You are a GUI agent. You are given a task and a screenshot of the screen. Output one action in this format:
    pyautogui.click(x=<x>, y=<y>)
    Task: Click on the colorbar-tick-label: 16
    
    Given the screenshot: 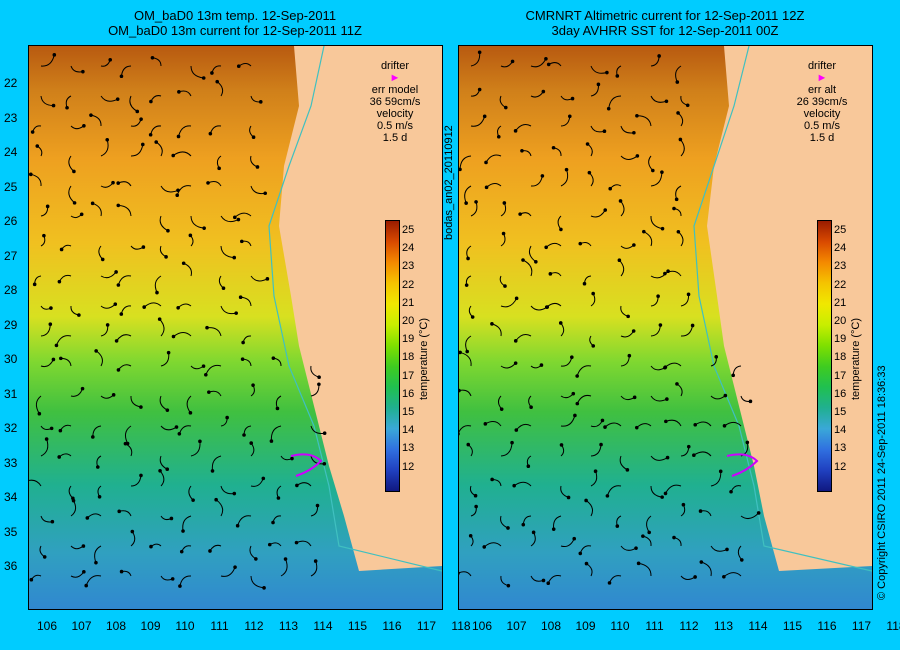 What is the action you would take?
    pyautogui.click(x=408, y=393)
    